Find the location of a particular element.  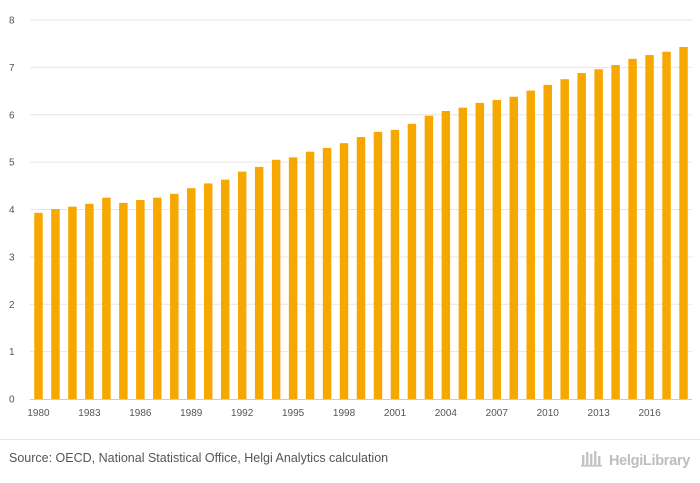

x-tick-label: 1995 is located at coordinates (293, 413).